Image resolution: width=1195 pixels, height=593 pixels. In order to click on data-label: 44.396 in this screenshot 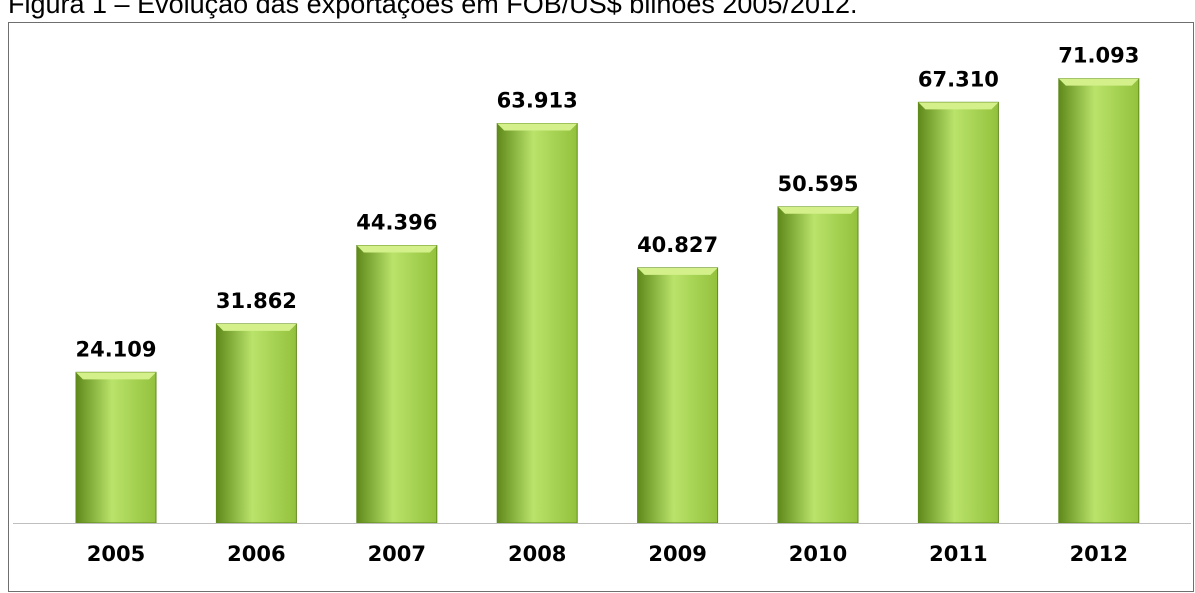, I will do `click(396, 223)`.